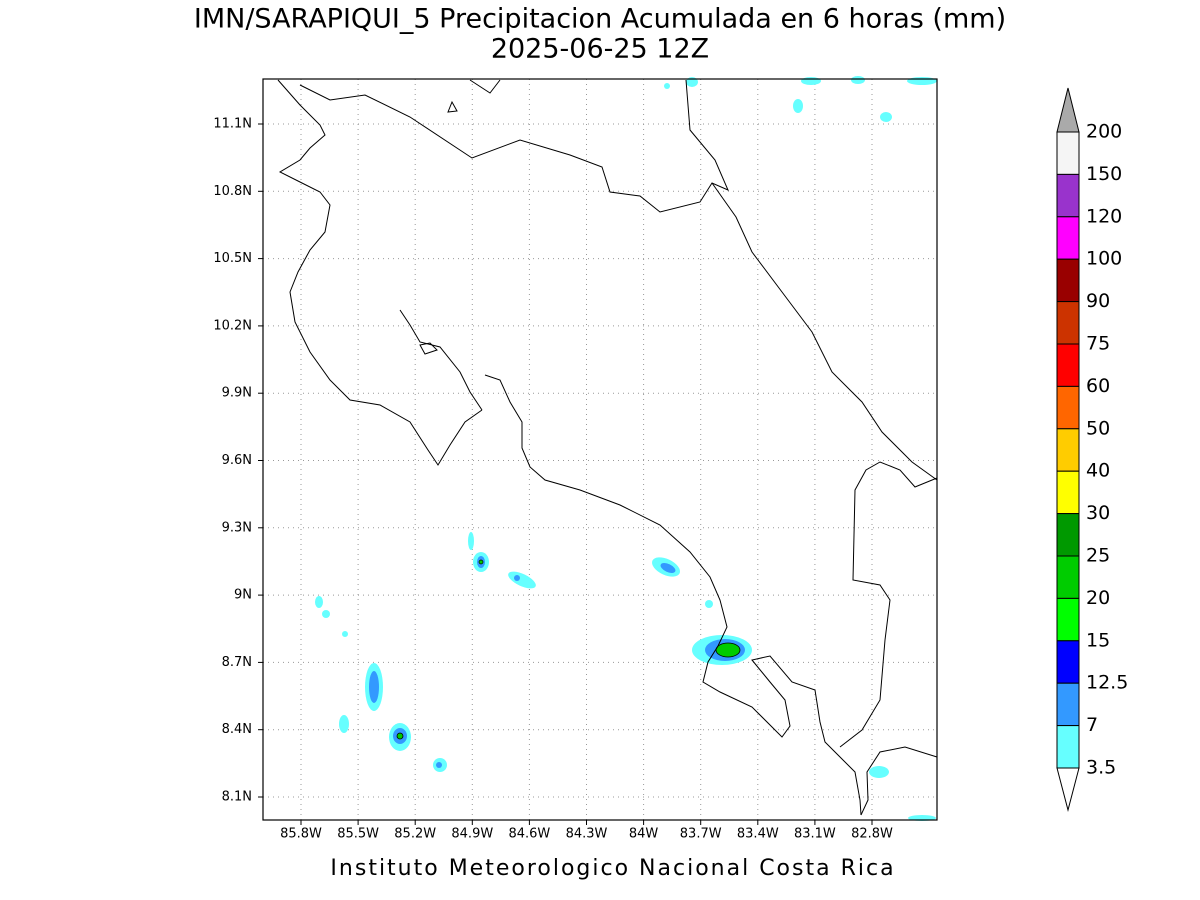  I want to click on x-tick-label: 85.2W, so click(415, 834).